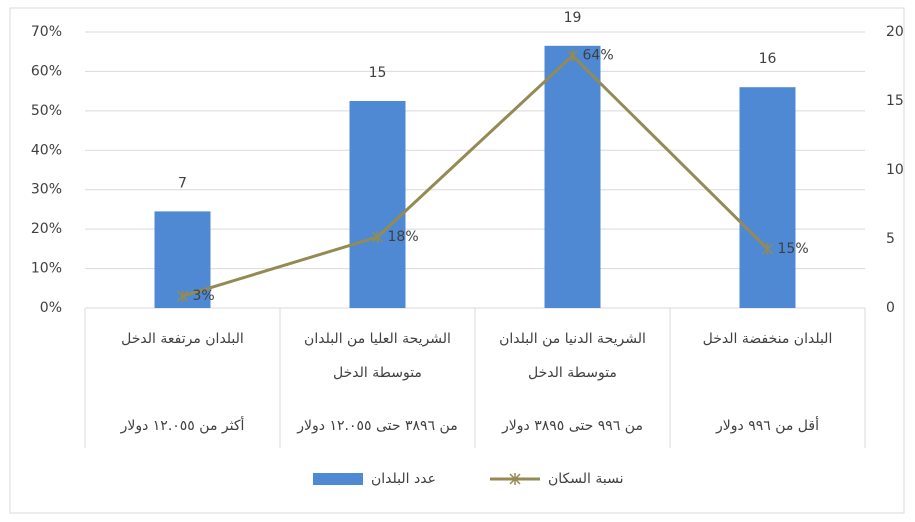  I want to click on y-tick-label: 60%, so click(46, 71).